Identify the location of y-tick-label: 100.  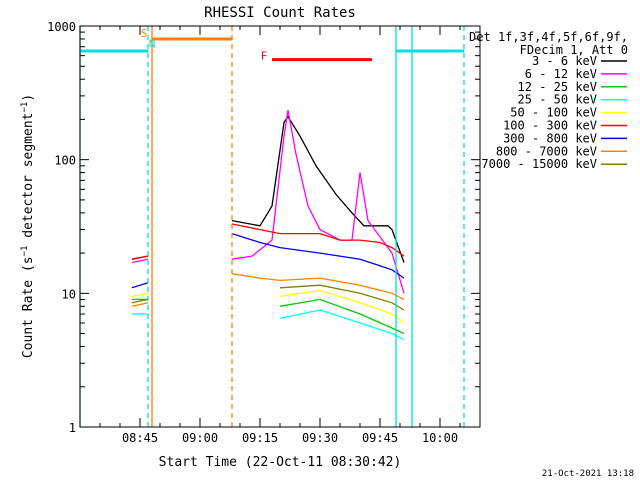
(65, 161).